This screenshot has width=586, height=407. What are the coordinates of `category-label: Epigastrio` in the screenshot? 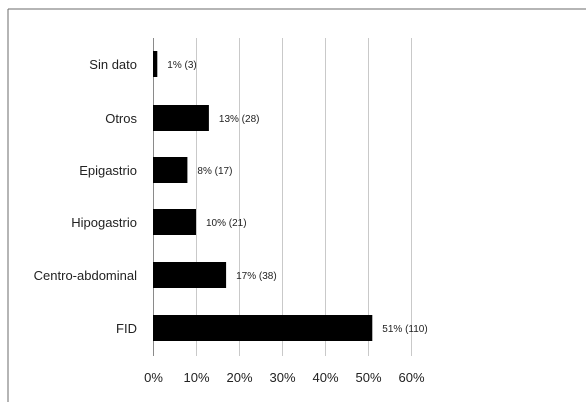 It's located at (108, 170).